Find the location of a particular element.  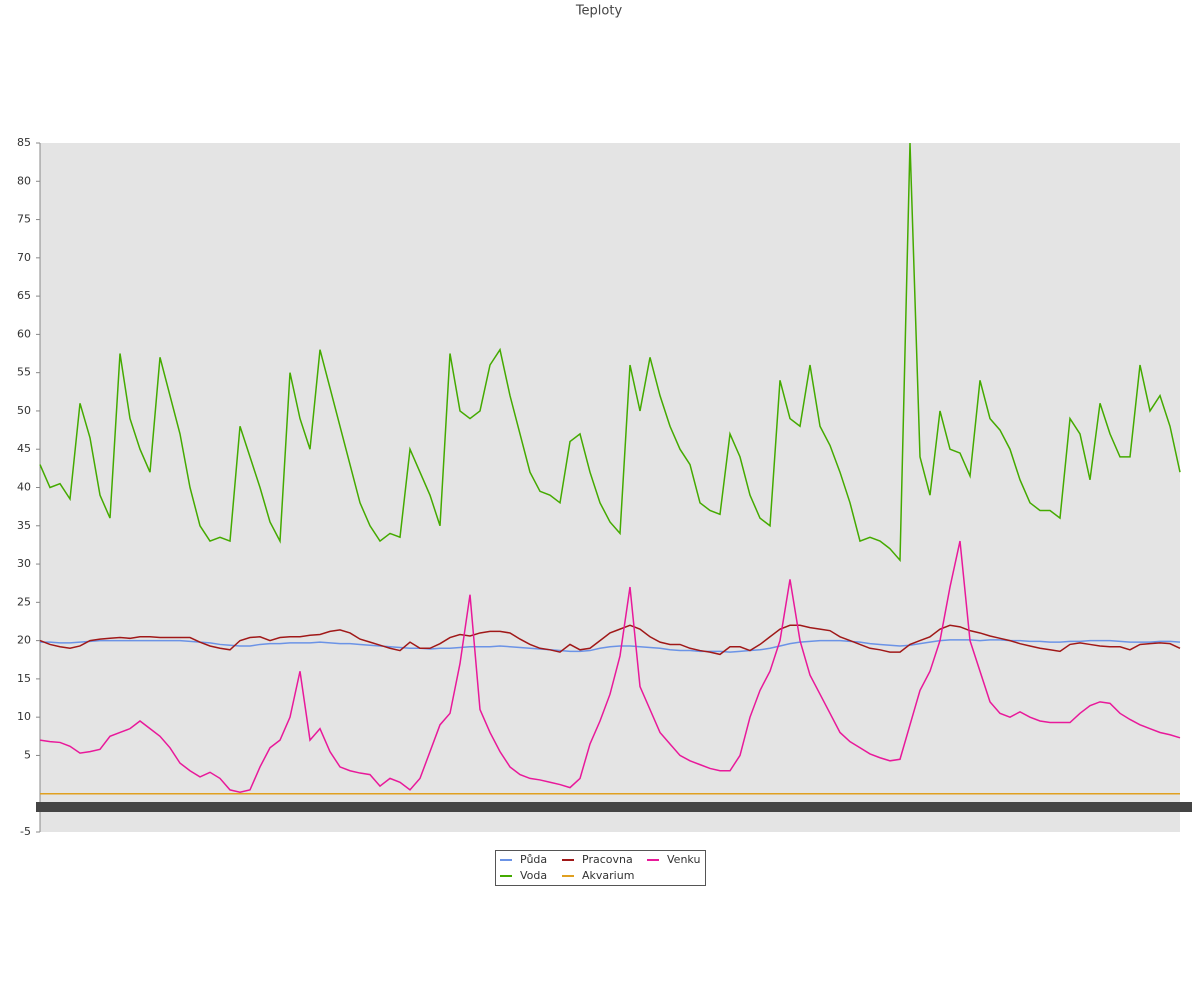

y-tick-label: 10 is located at coordinates (24, 716).